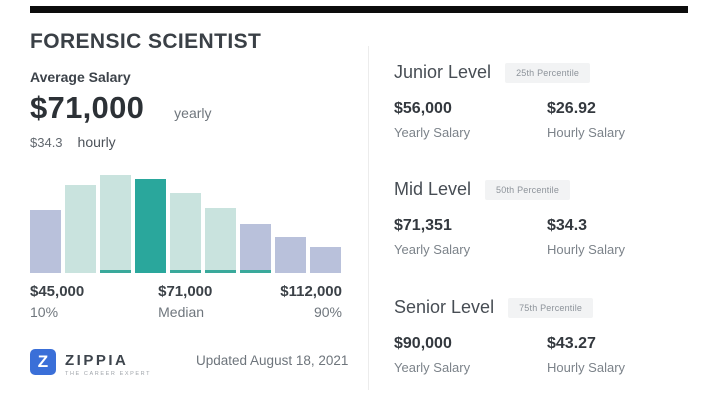 This screenshot has height=404, width=720. I want to click on level-header: Mid Level 50th Percentile, so click(547, 189).